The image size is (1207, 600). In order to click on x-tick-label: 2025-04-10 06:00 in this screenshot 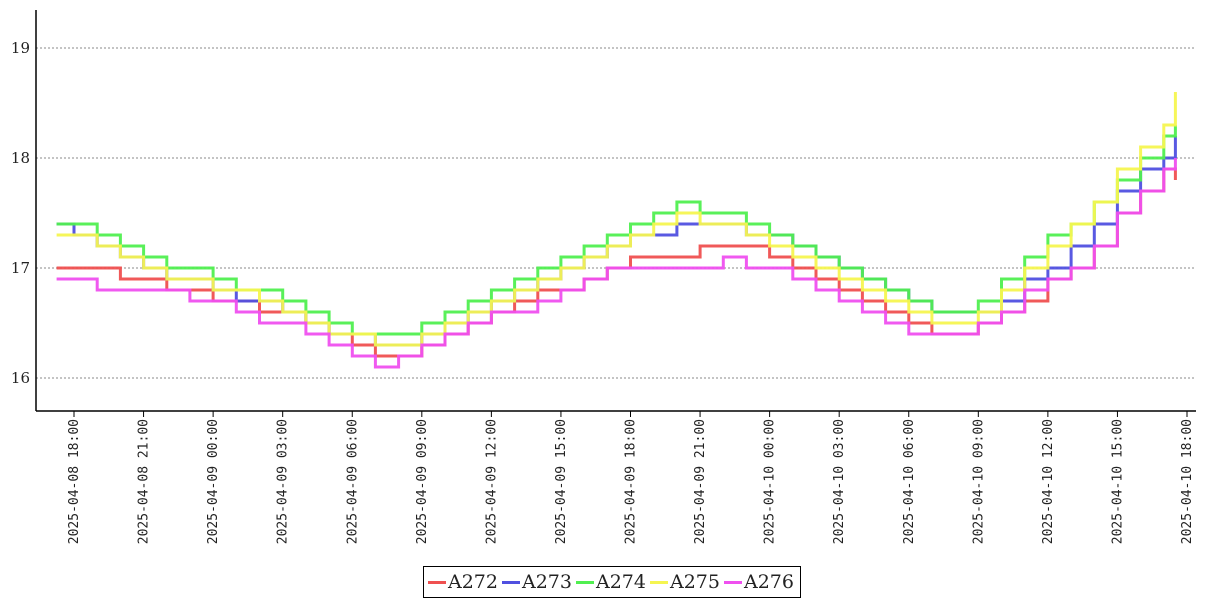, I will do `click(909, 481)`.